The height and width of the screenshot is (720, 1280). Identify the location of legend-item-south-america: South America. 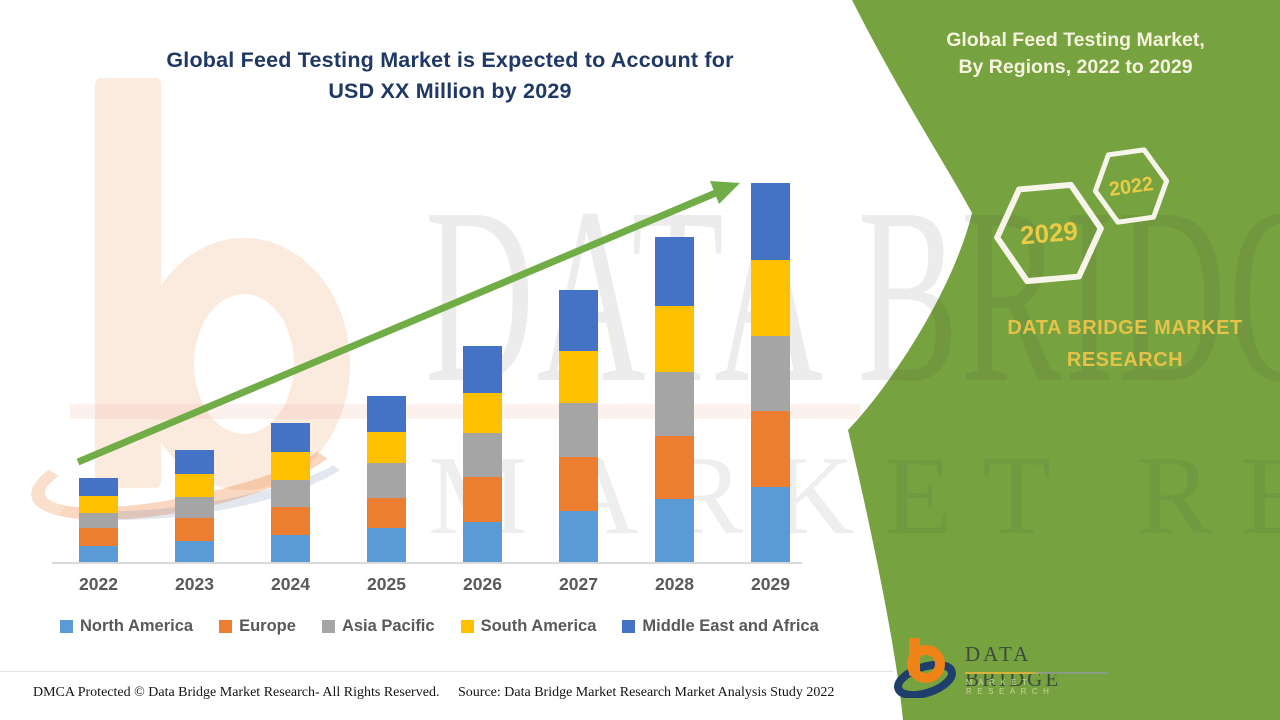
(528, 626).